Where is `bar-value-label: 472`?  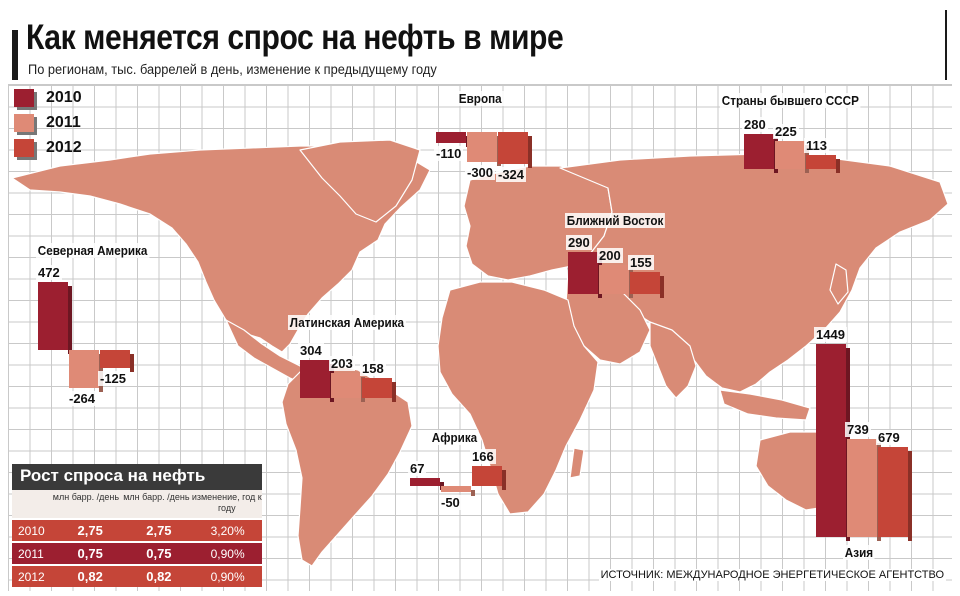 bar-value-label: 472 is located at coordinates (49, 272).